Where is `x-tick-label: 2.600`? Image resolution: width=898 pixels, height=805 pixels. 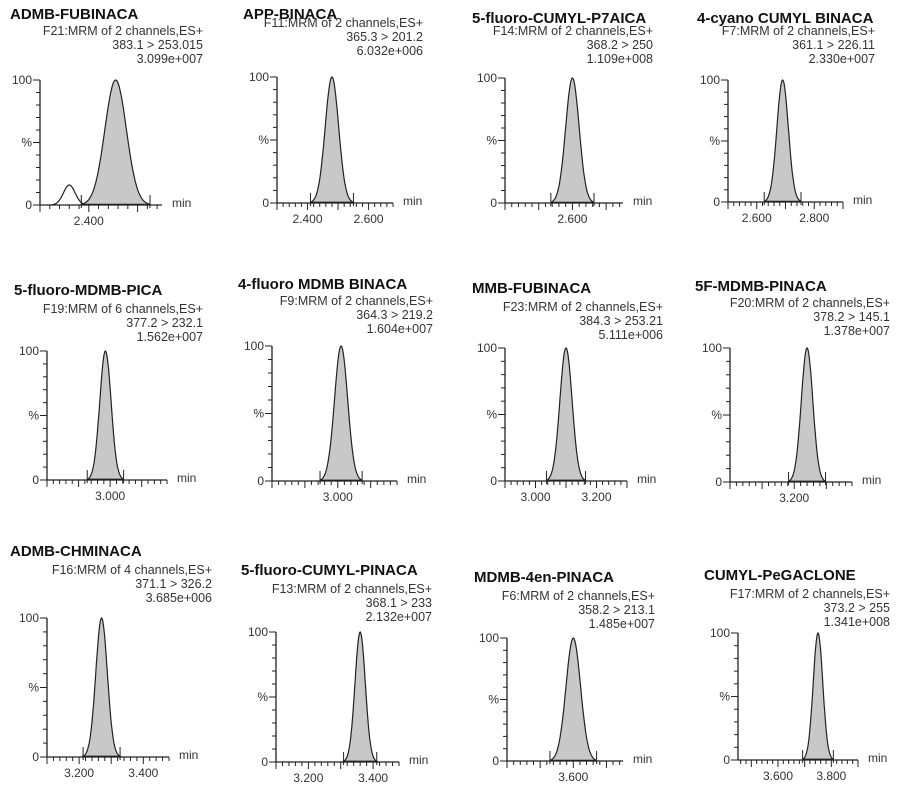 x-tick-label: 2.600 is located at coordinates (369, 219).